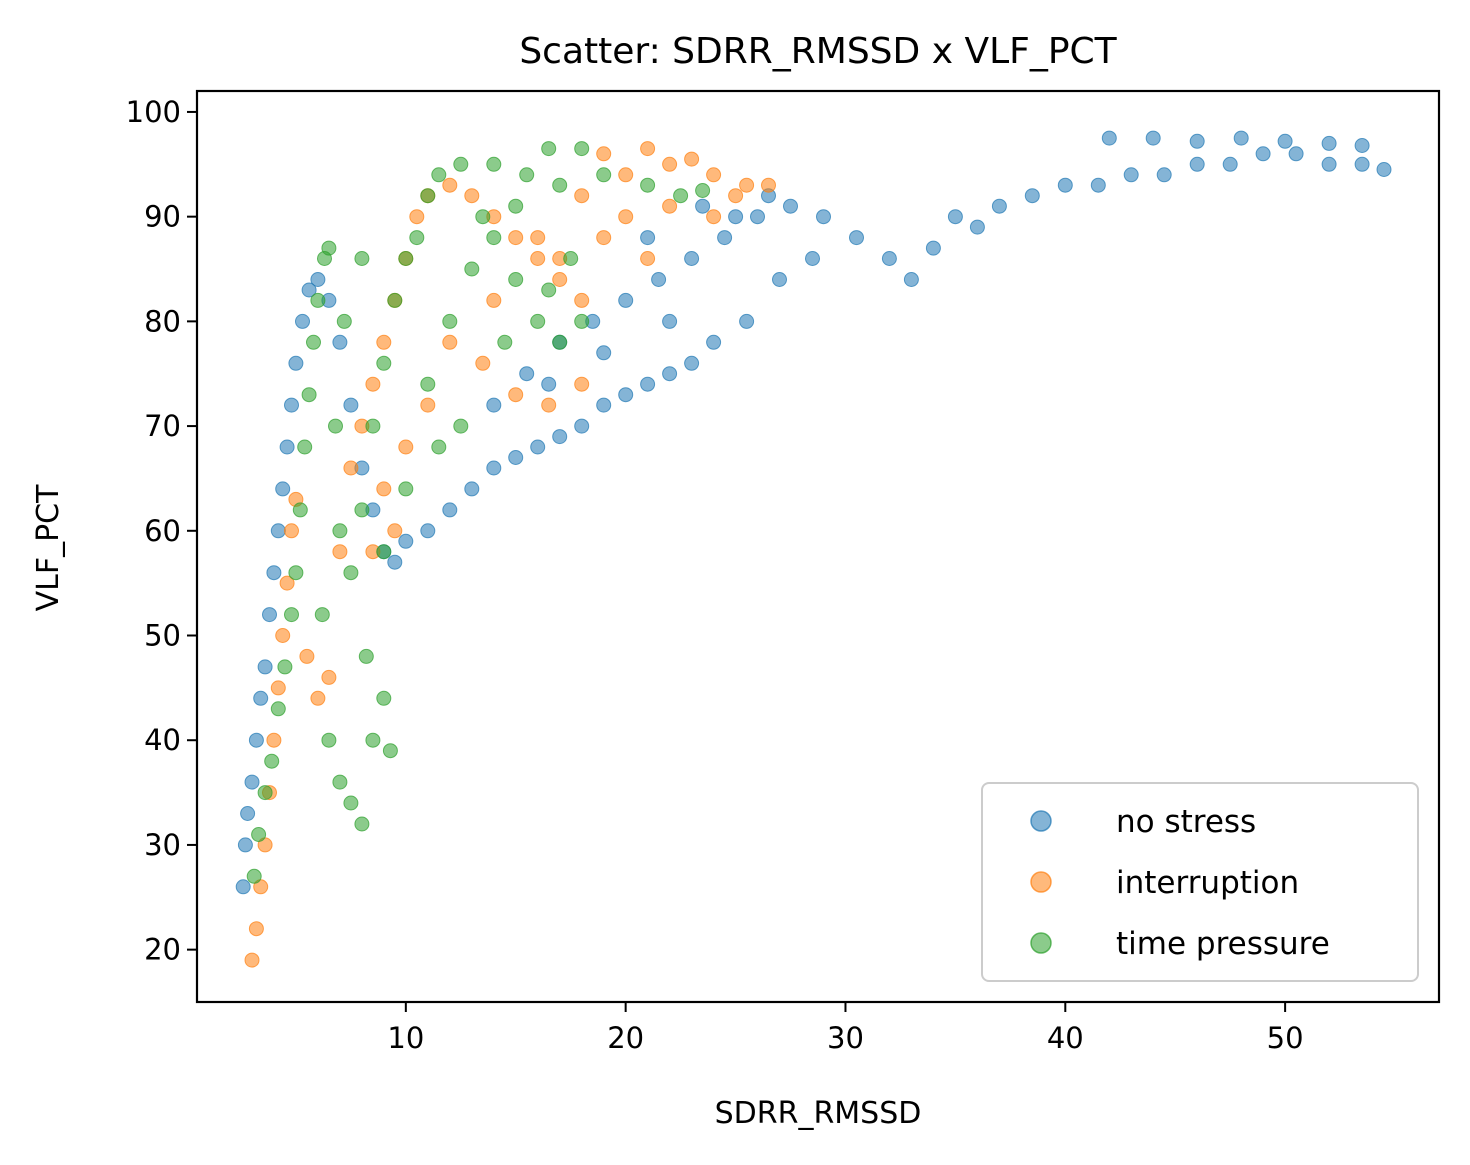 Image resolution: width=1470 pixels, height=1165 pixels. I want to click on legend-marker, so click(1041, 943).